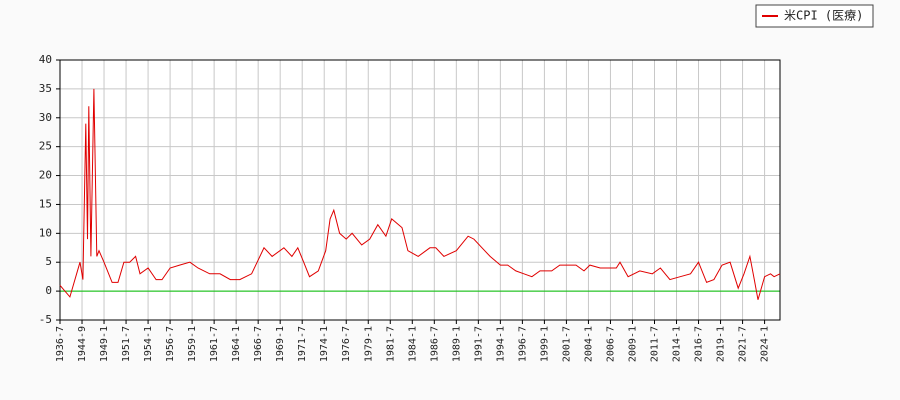  Describe the element at coordinates (104, 344) in the screenshot. I see `x-tick-label: 1949-1` at that location.